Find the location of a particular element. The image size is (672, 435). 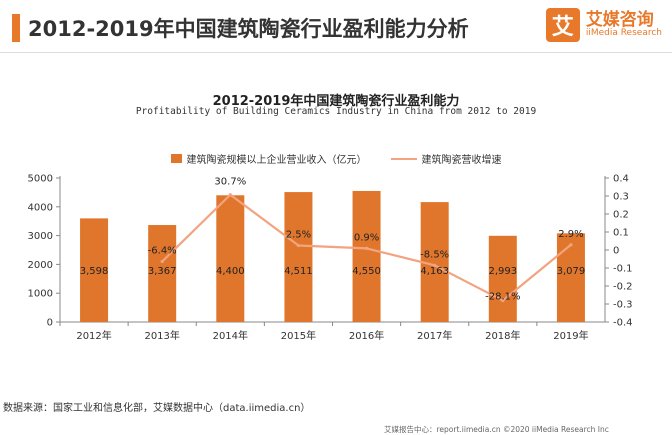

legend-swatch-bar is located at coordinates (176, 158).